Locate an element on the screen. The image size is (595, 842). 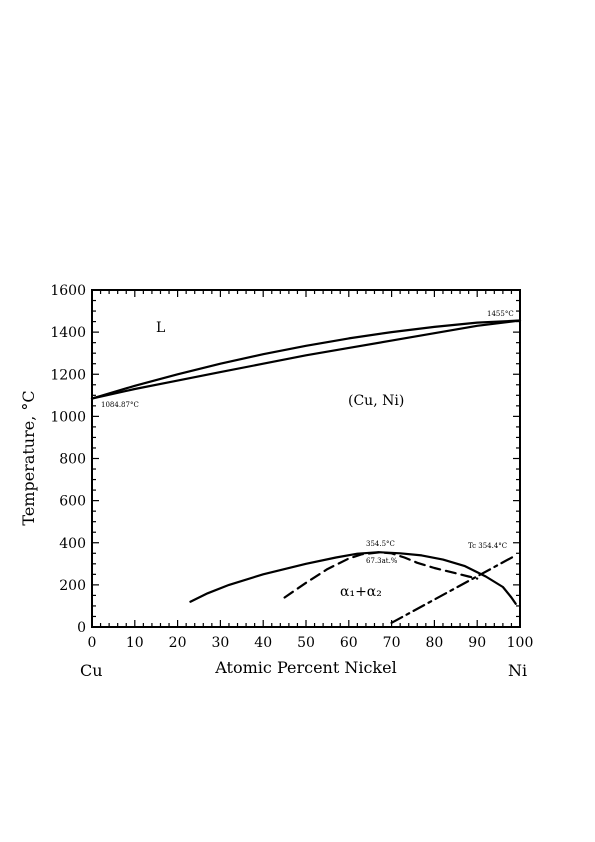
x-tick-label: 100 is located at coordinates (520, 643).